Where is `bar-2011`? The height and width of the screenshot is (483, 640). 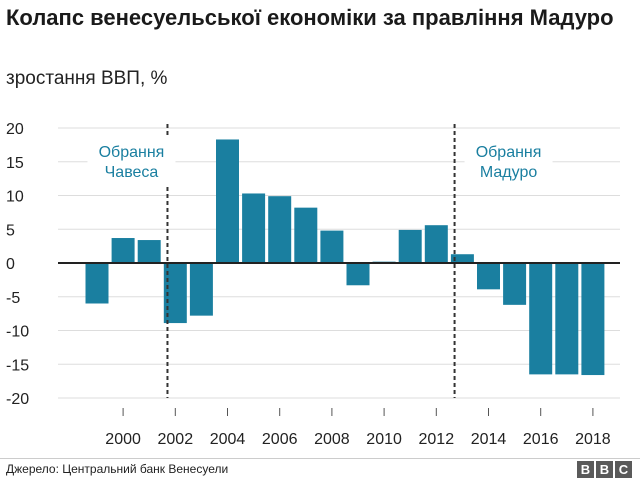
bar-2011 is located at coordinates (410, 246).